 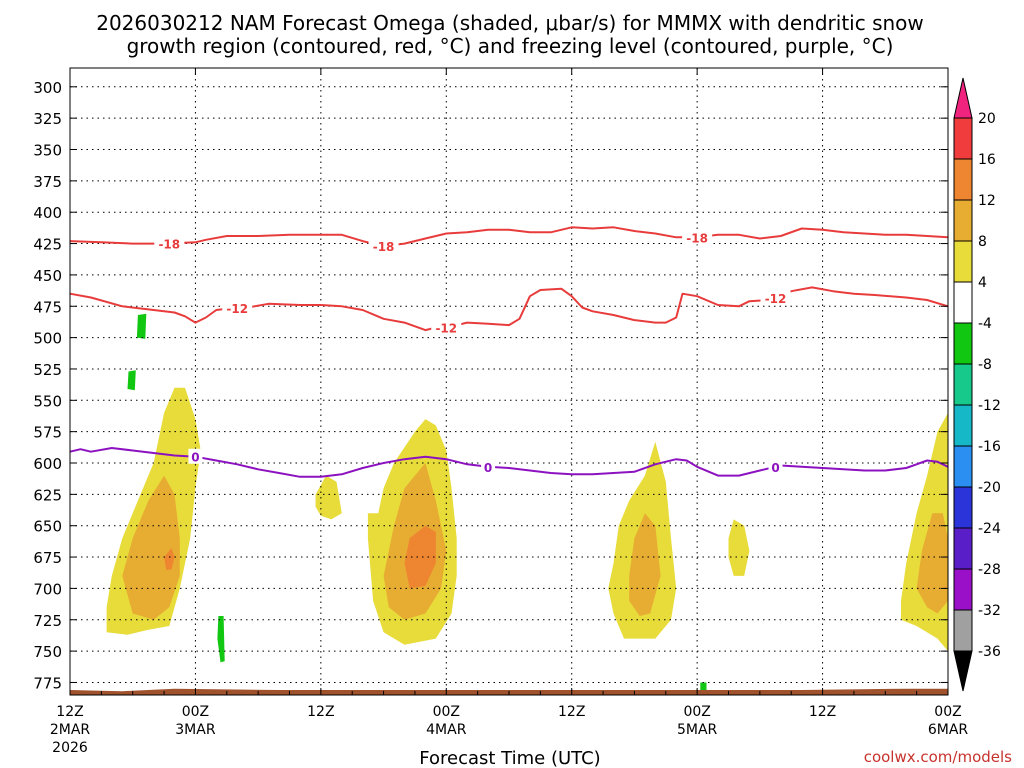 What do you see at coordinates (987, 201) in the screenshot?
I see `colorbar-label: 12` at bounding box center [987, 201].